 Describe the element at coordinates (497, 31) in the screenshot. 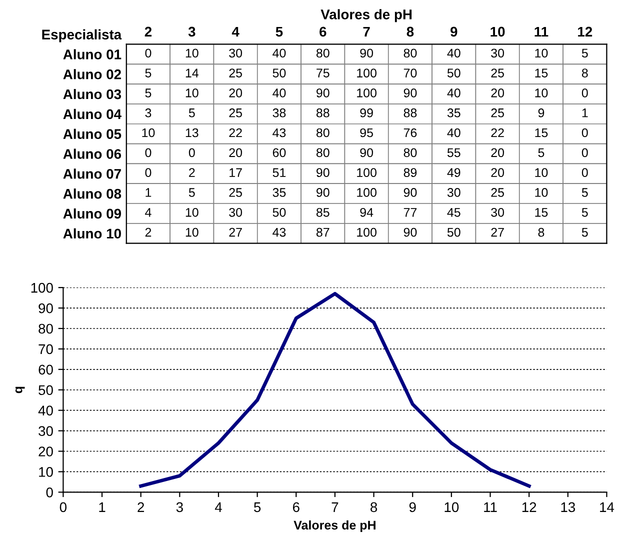

I see `x-tick-label: 10` at that location.